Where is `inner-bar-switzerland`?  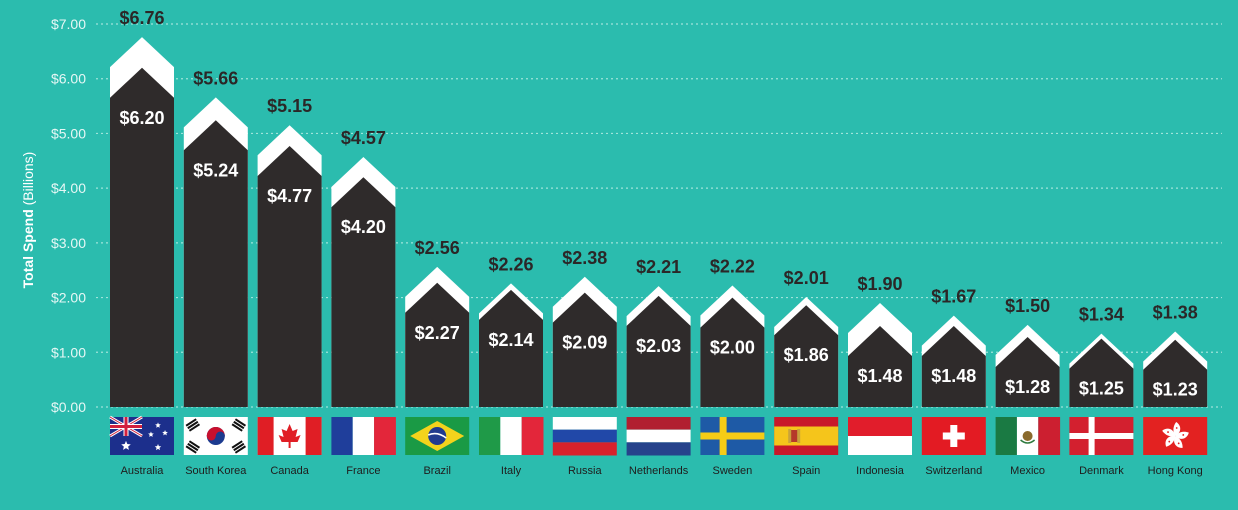 inner-bar-switzerland is located at coordinates (953, 366).